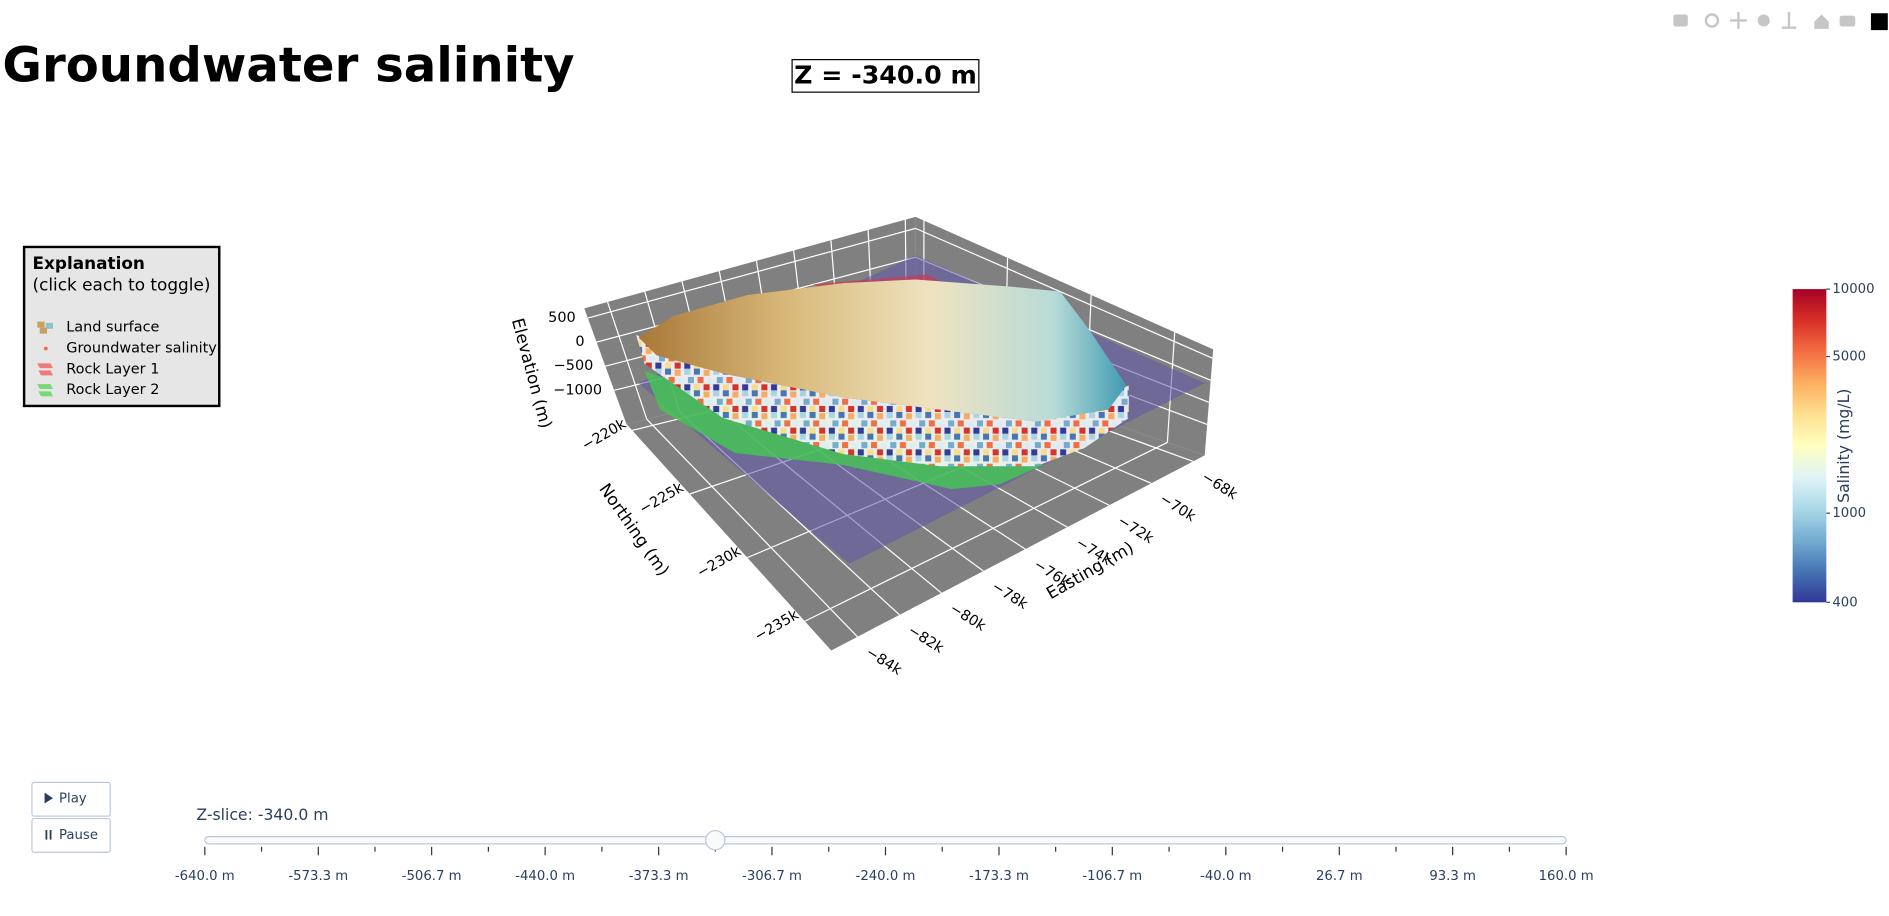 Image resolution: width=1889 pixels, height=916 pixels. Describe the element at coordinates (885, 840) in the screenshot. I see `slider-track` at that location.